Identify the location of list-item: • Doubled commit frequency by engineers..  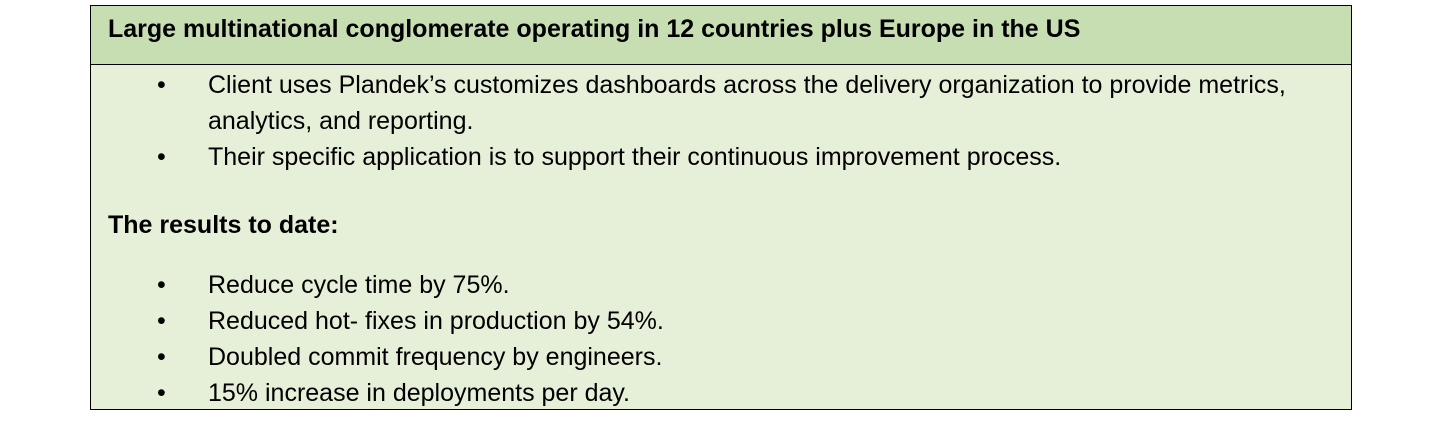
(704, 357).